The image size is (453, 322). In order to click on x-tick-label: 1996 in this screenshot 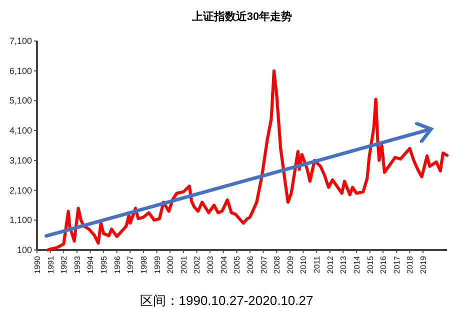, I will do `click(117, 264)`.